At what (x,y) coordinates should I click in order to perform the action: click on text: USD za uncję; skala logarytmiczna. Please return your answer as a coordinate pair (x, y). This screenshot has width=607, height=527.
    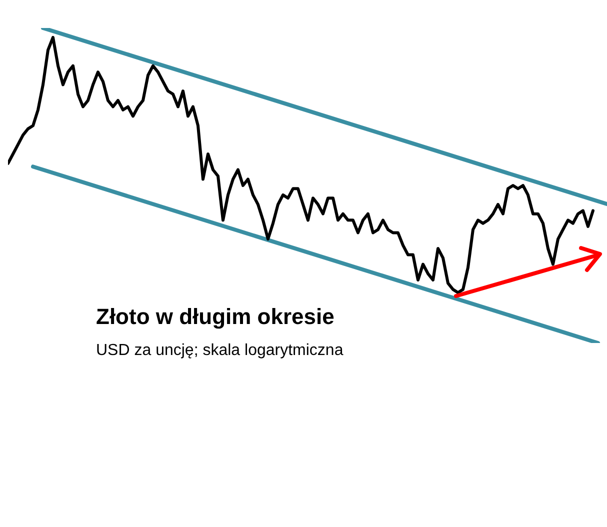
    Looking at the image, I should click on (220, 351).